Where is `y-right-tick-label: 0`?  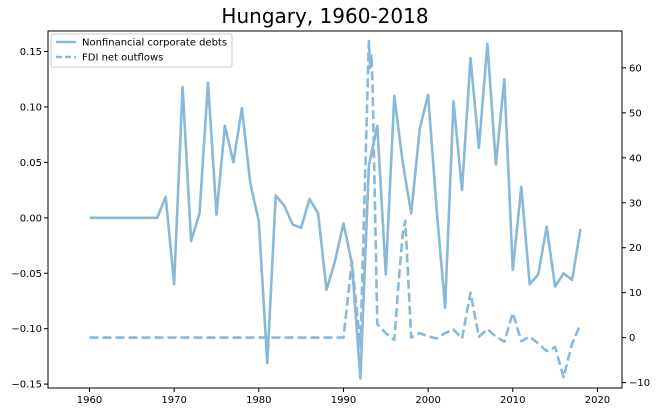 y-right-tick-label: 0 is located at coordinates (632, 338).